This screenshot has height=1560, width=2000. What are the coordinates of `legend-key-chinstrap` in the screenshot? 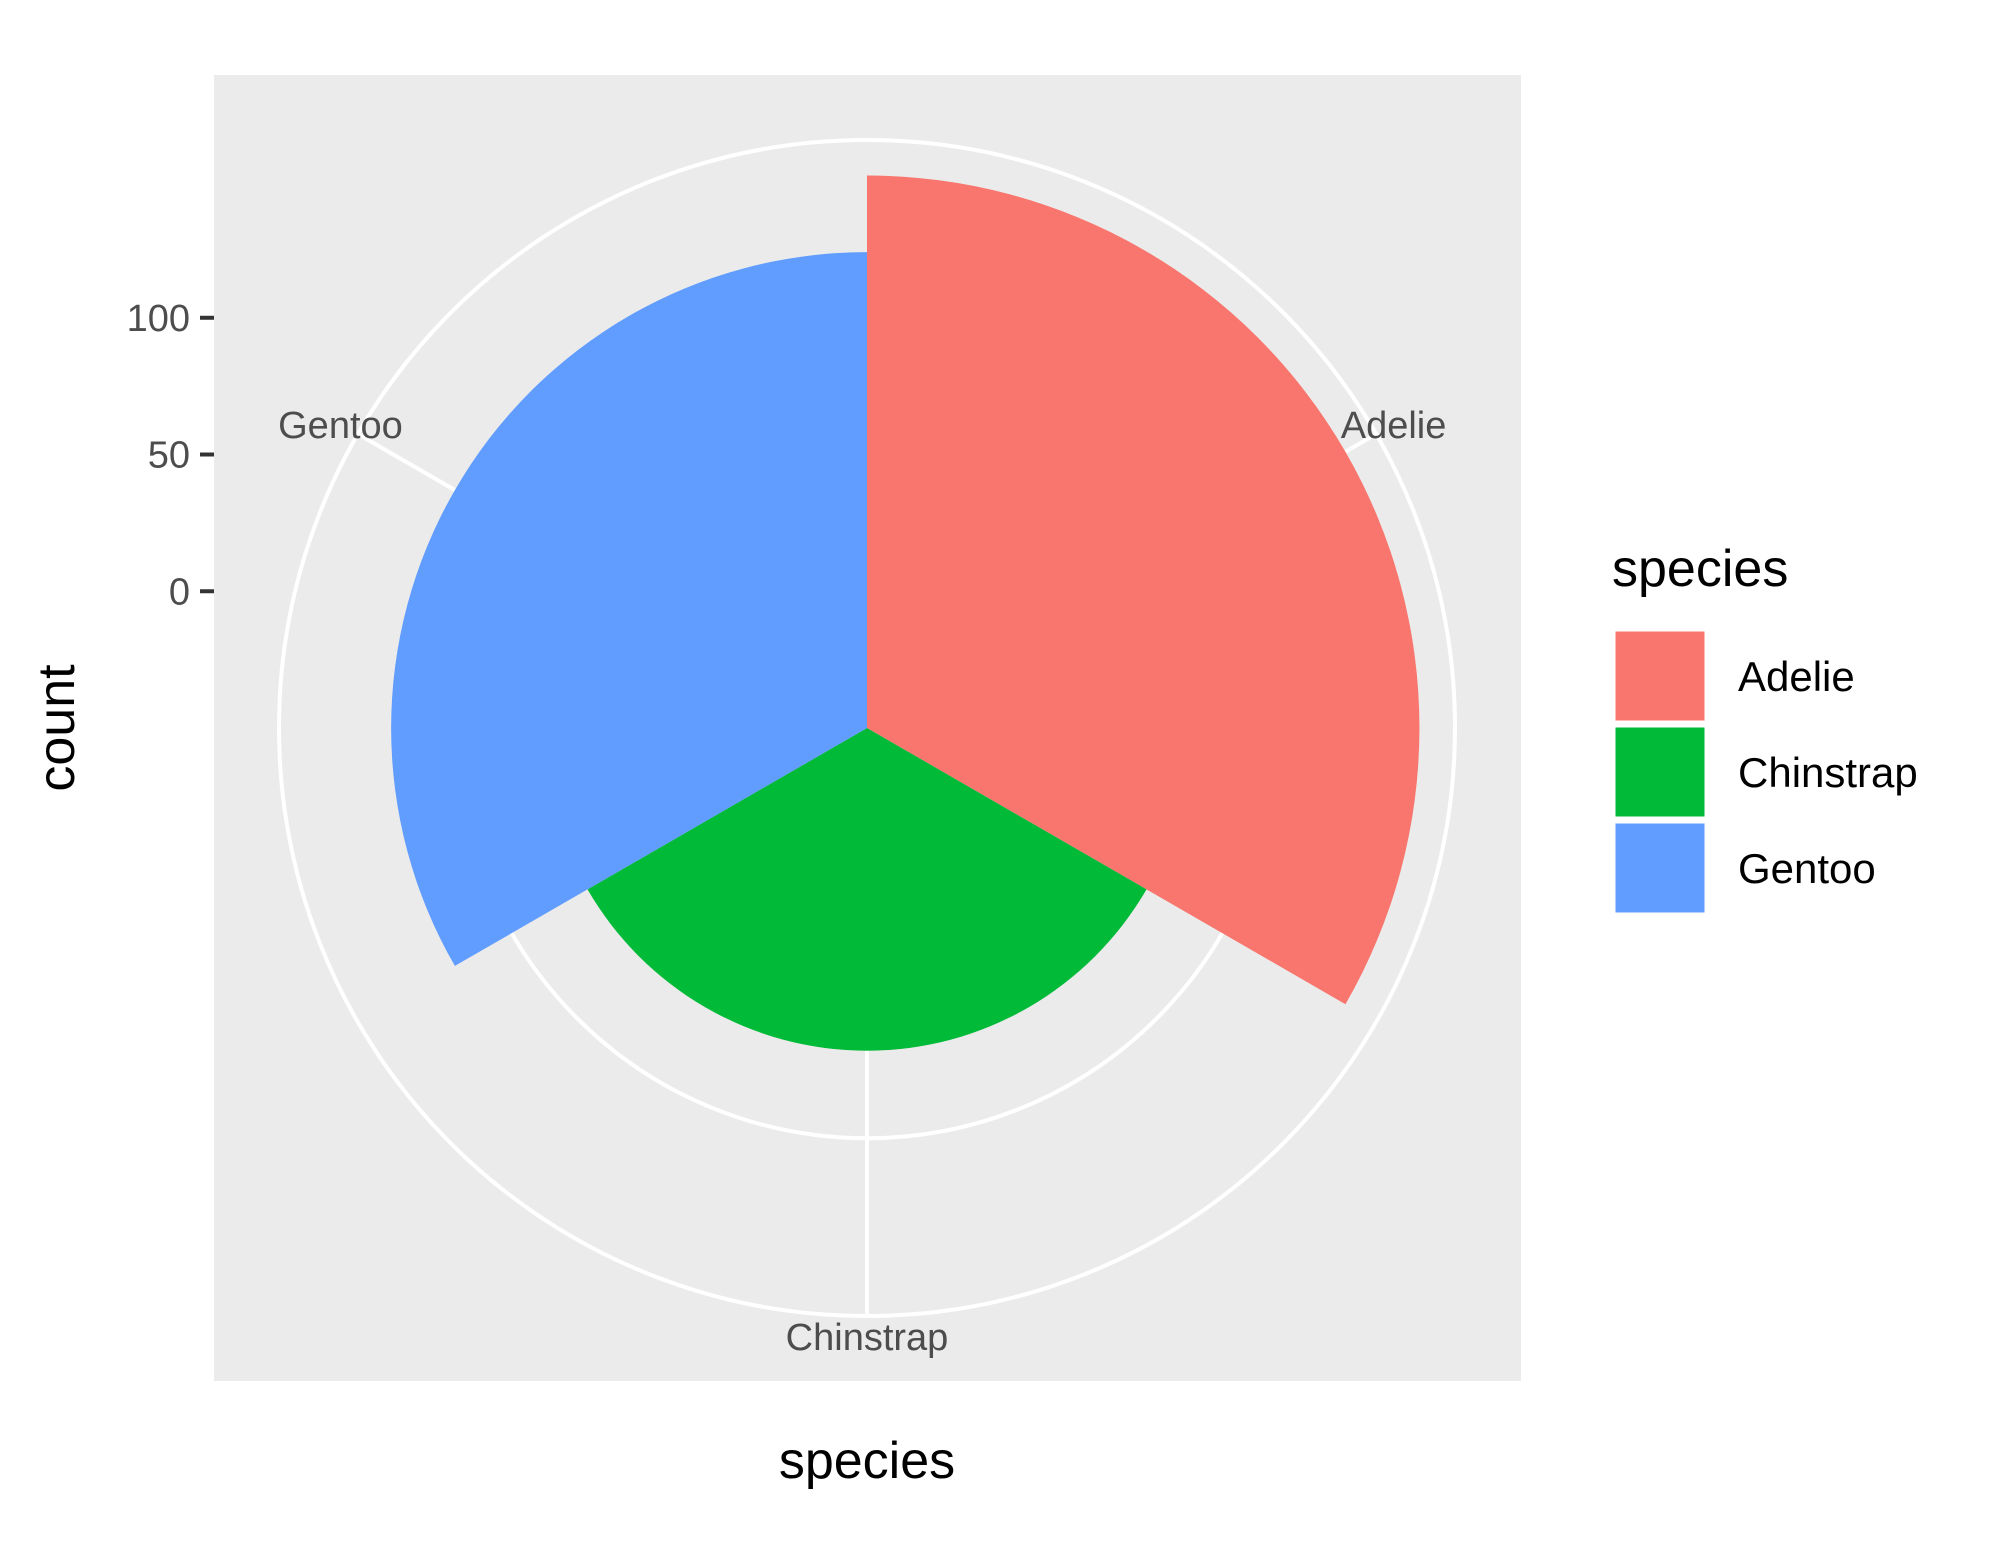 It's located at (1660, 772).